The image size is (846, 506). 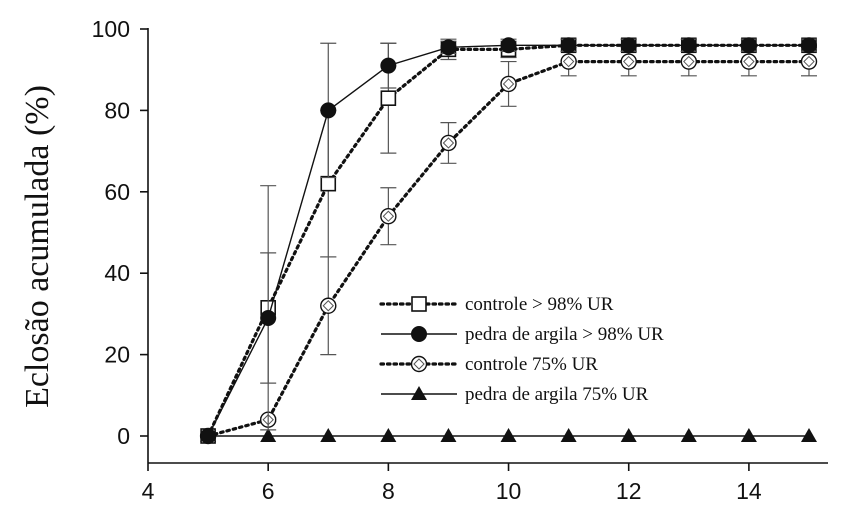 What do you see at coordinates (388, 491) in the screenshot?
I see `x-tick-label: 8` at bounding box center [388, 491].